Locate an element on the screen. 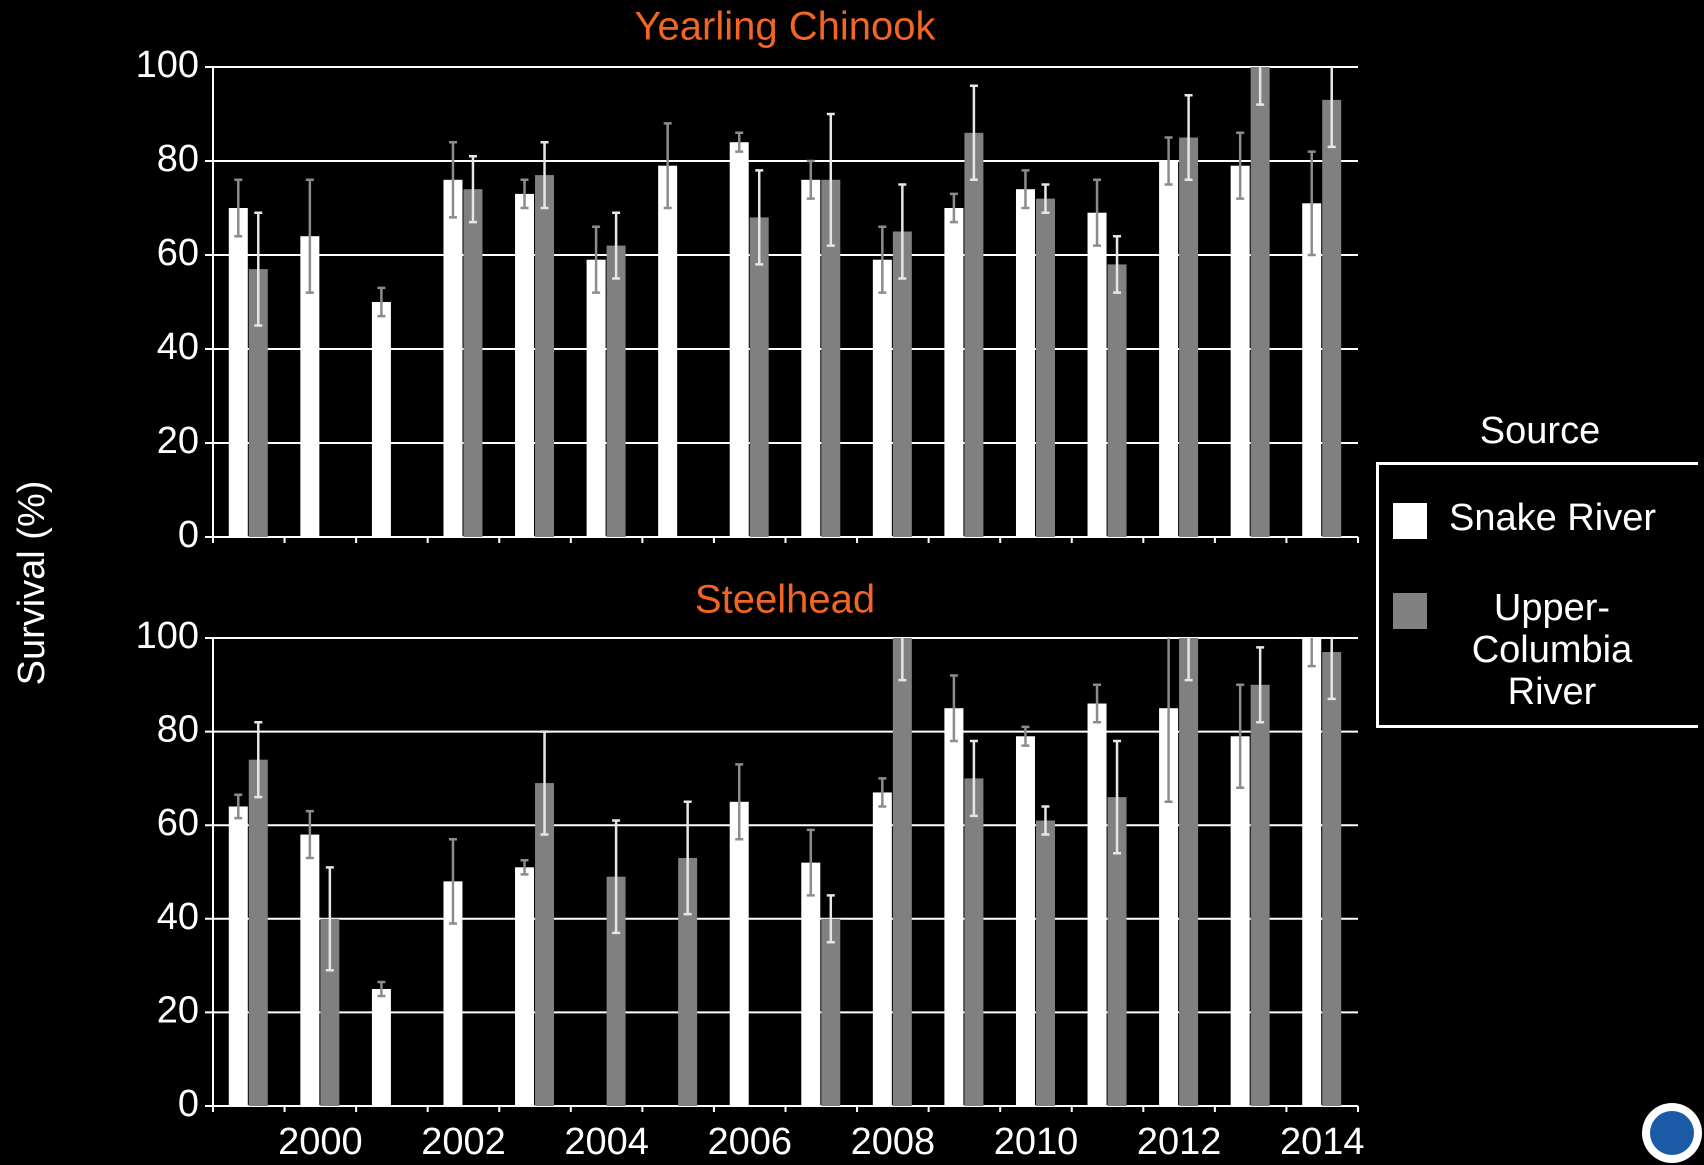 Image resolution: width=1704 pixels, height=1165 pixels. legend-label: Upper-Columbia River is located at coordinates (1552, 650).